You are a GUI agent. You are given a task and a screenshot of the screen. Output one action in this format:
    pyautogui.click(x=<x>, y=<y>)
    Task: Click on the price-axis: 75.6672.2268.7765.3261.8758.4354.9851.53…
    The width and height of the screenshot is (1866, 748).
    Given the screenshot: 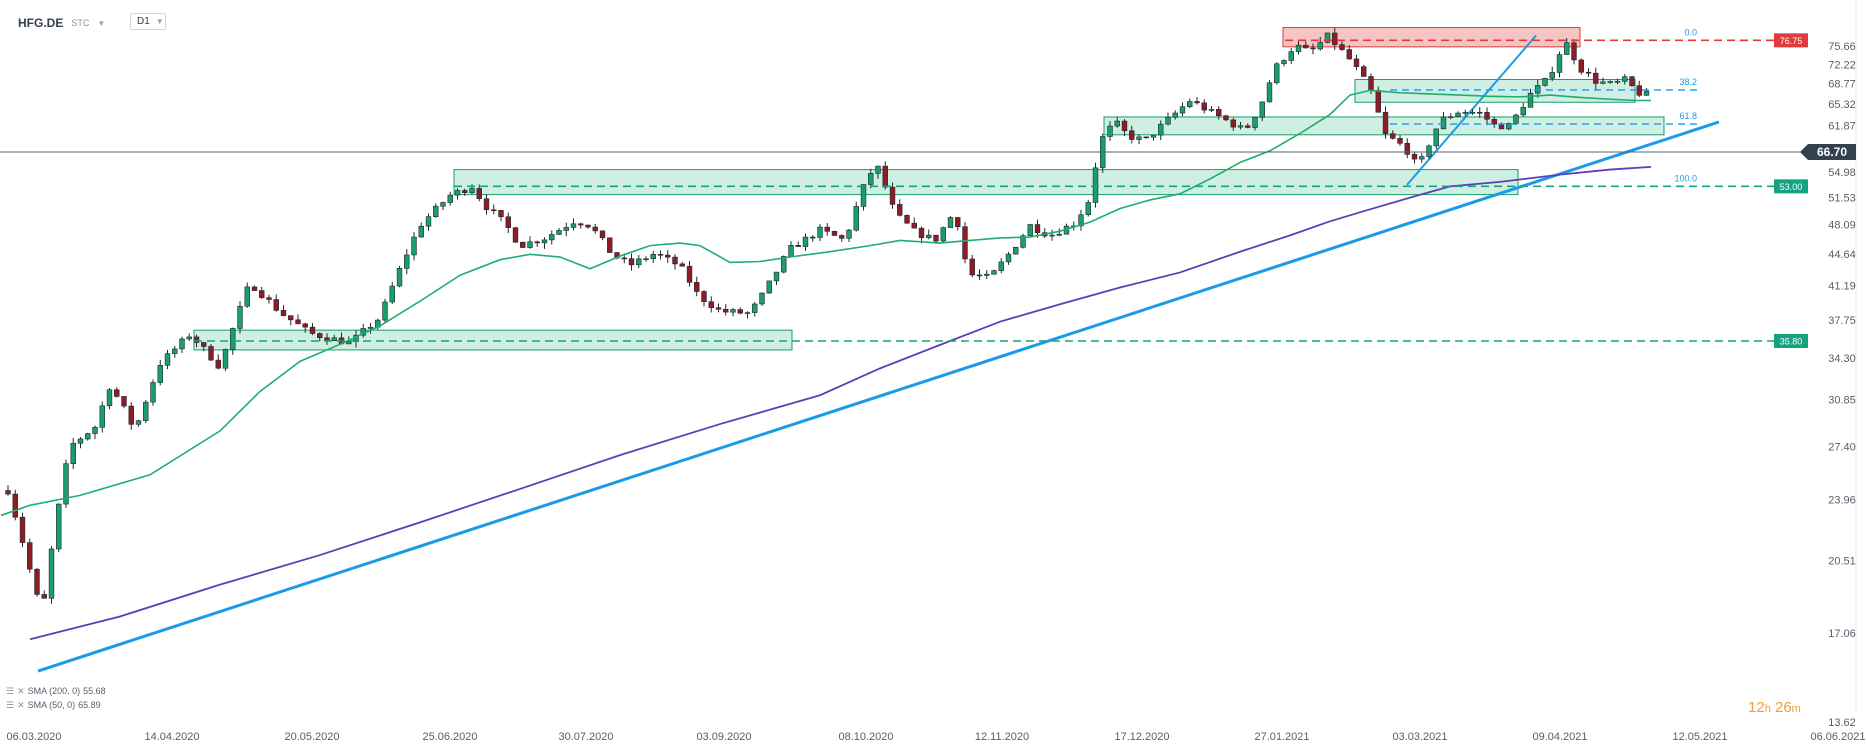 What is the action you would take?
    pyautogui.click(x=1828, y=385)
    